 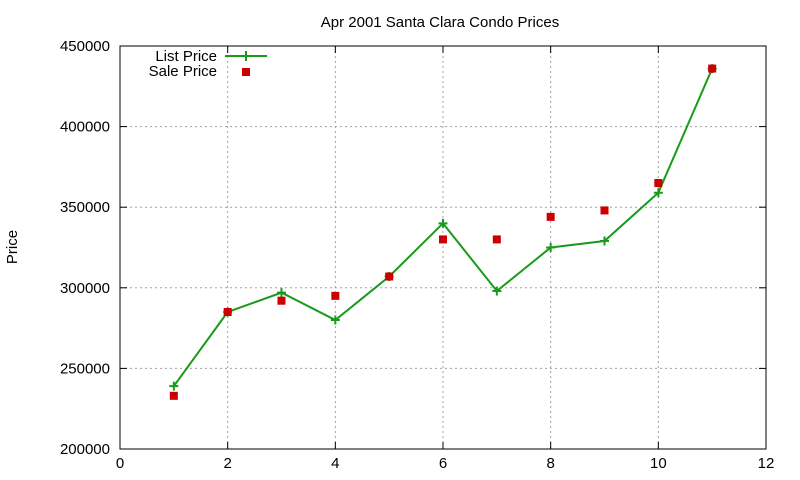 What do you see at coordinates (658, 463) in the screenshot?
I see `x-tick-label: 10` at bounding box center [658, 463].